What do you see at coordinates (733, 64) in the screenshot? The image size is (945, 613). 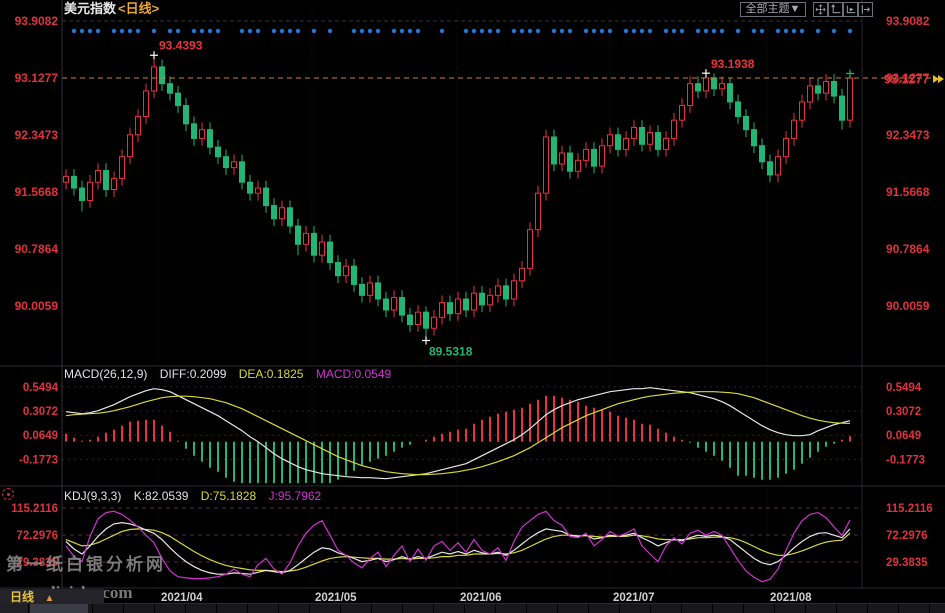 I see `svg-text: 93.1938` at bounding box center [733, 64].